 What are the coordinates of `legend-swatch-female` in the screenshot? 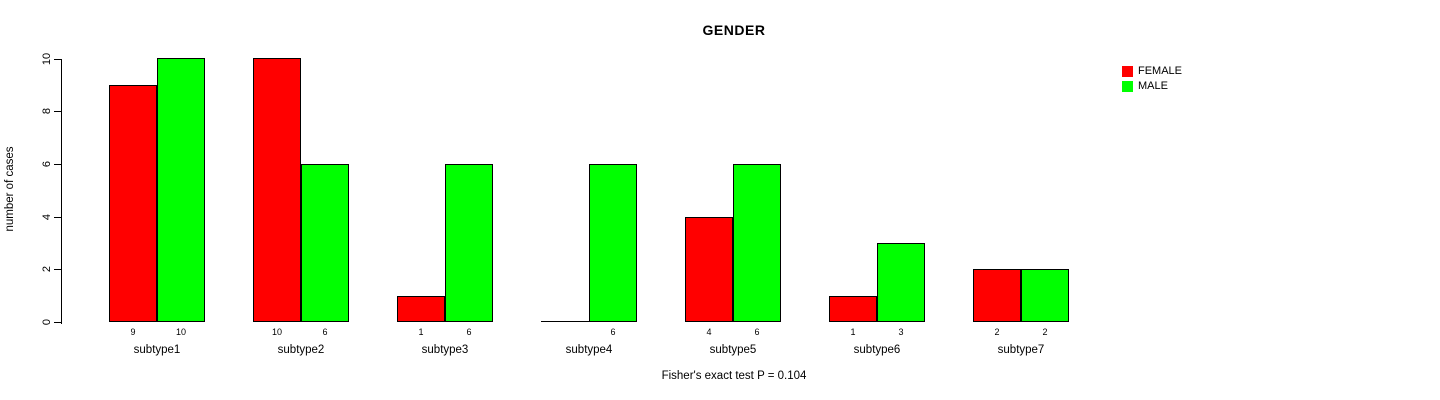 It's located at (1127, 71).